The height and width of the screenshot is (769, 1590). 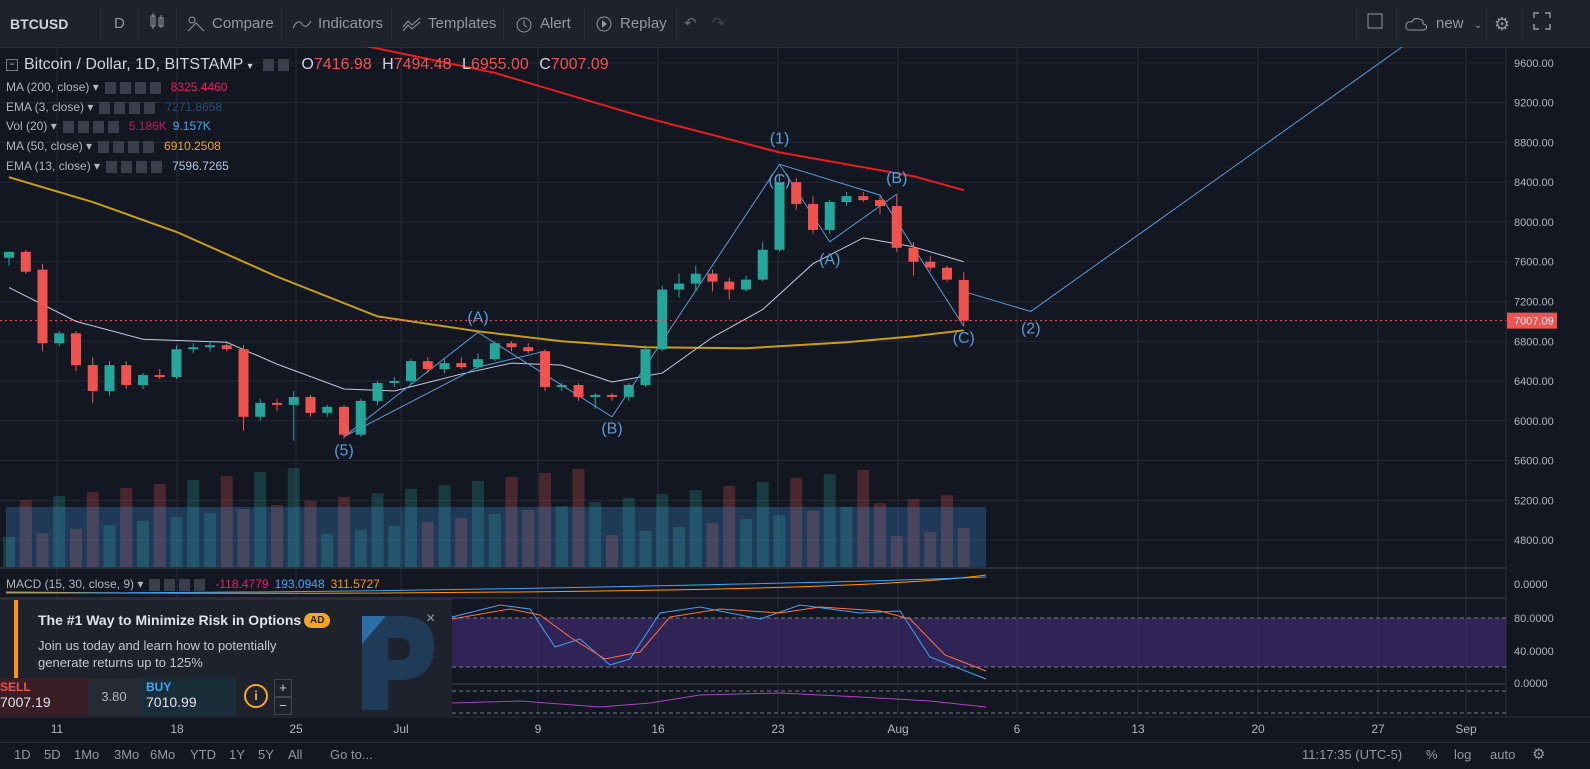 I want to click on indicator-legend-row: MA (200, close) ▾ 8325.4460, so click(x=116, y=87).